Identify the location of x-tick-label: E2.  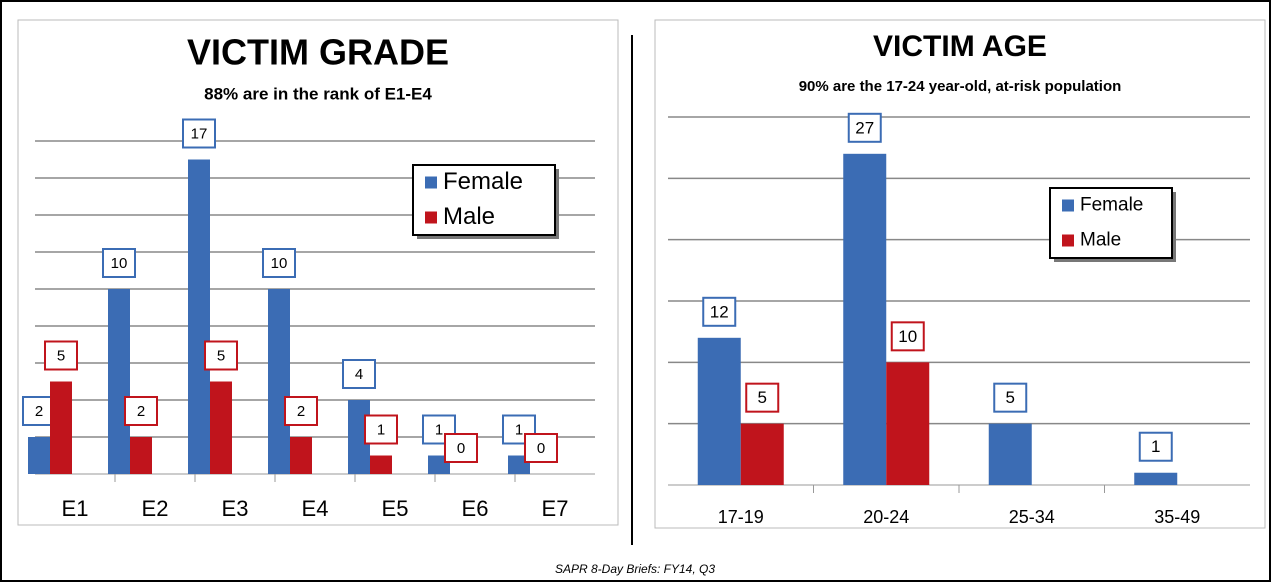
(155, 508).